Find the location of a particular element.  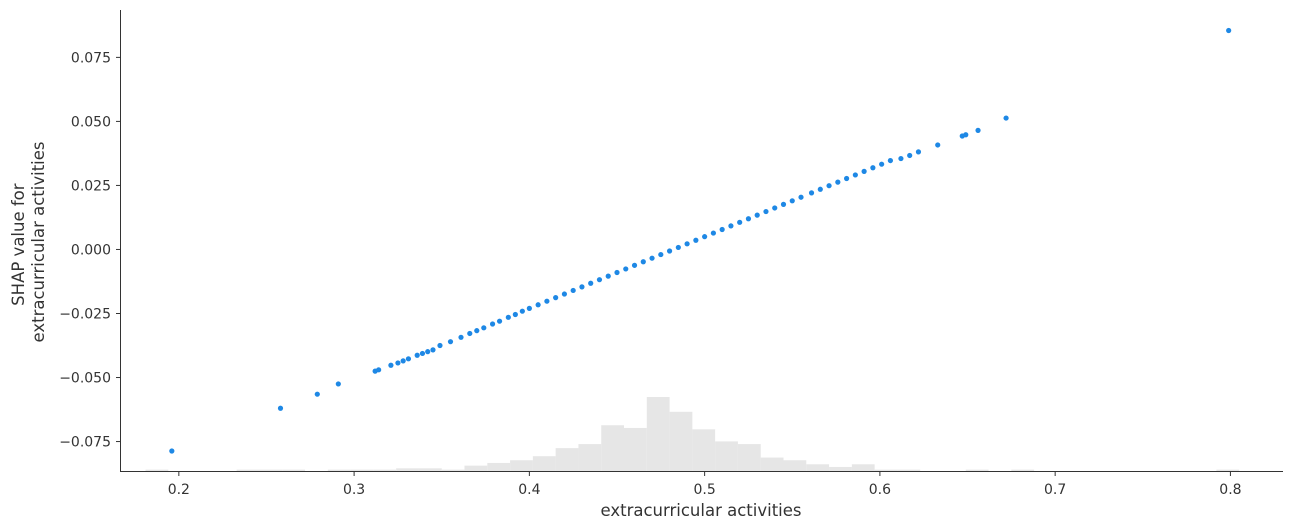

x-tick-label: 0.7 is located at coordinates (1055, 490).